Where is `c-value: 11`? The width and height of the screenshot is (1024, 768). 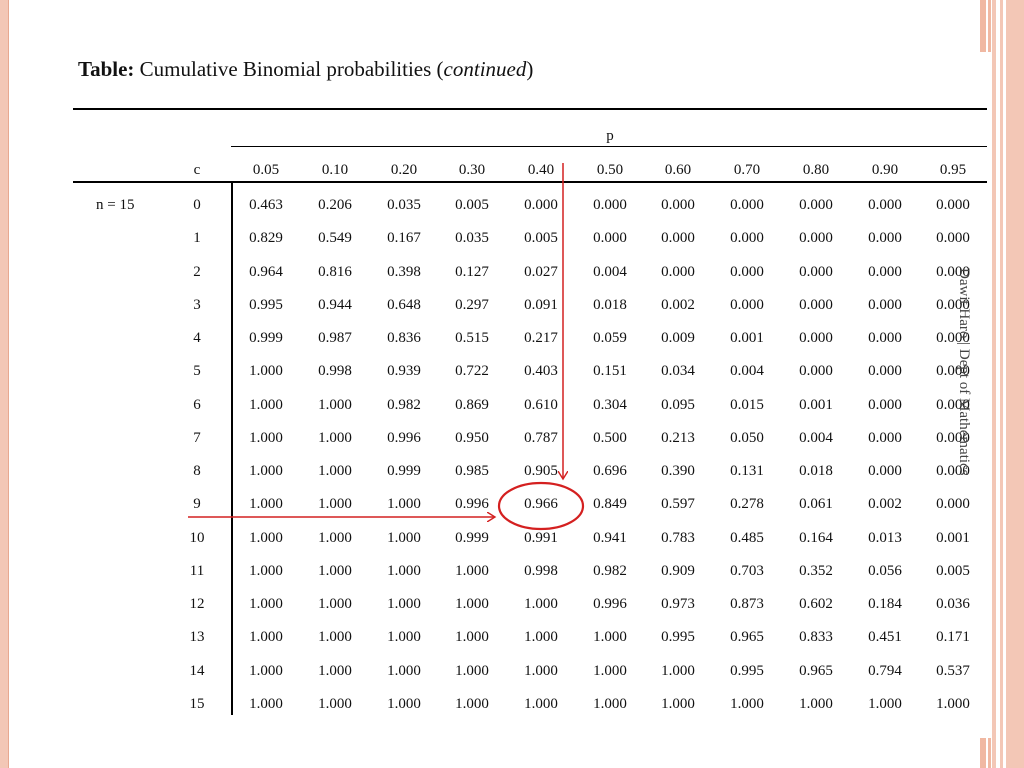 c-value: 11 is located at coordinates (197, 571).